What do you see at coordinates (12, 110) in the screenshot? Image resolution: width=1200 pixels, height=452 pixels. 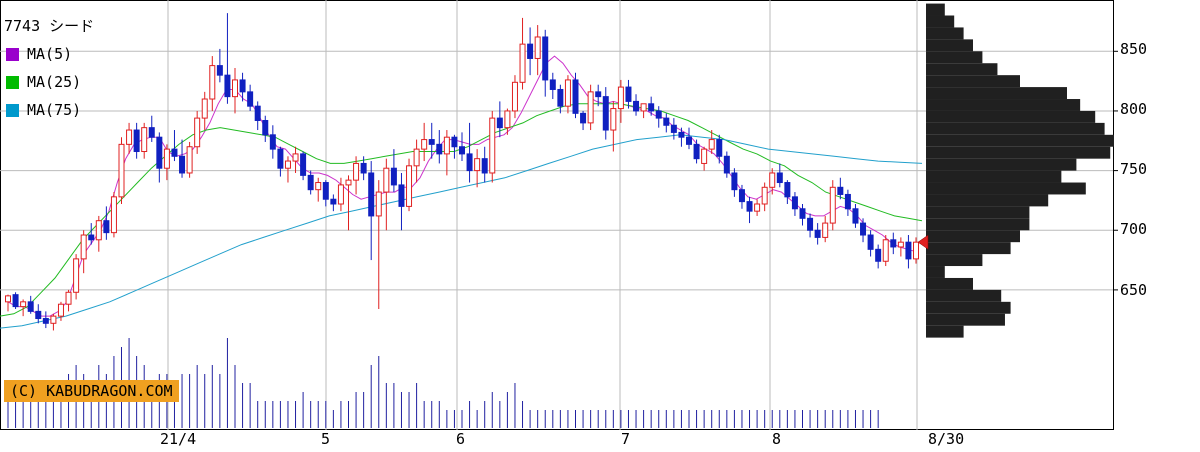 I see `ma75-swatch` at bounding box center [12, 110].